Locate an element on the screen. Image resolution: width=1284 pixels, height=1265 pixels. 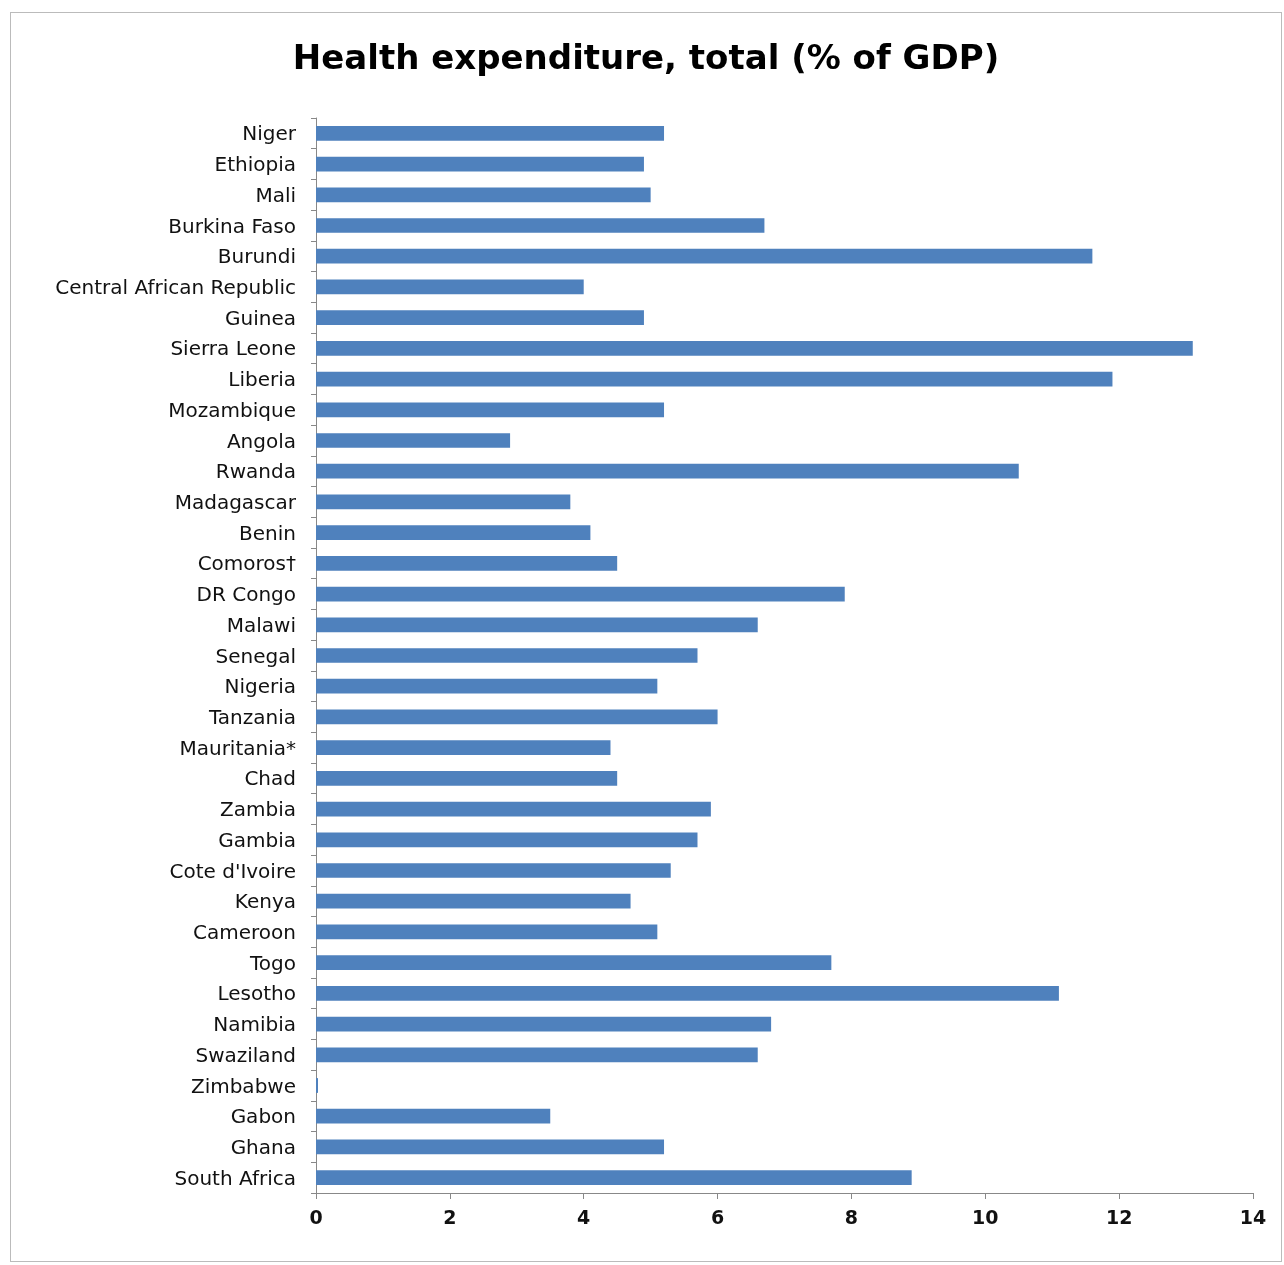
y-tick-label: Burundi is located at coordinates (256, 256).